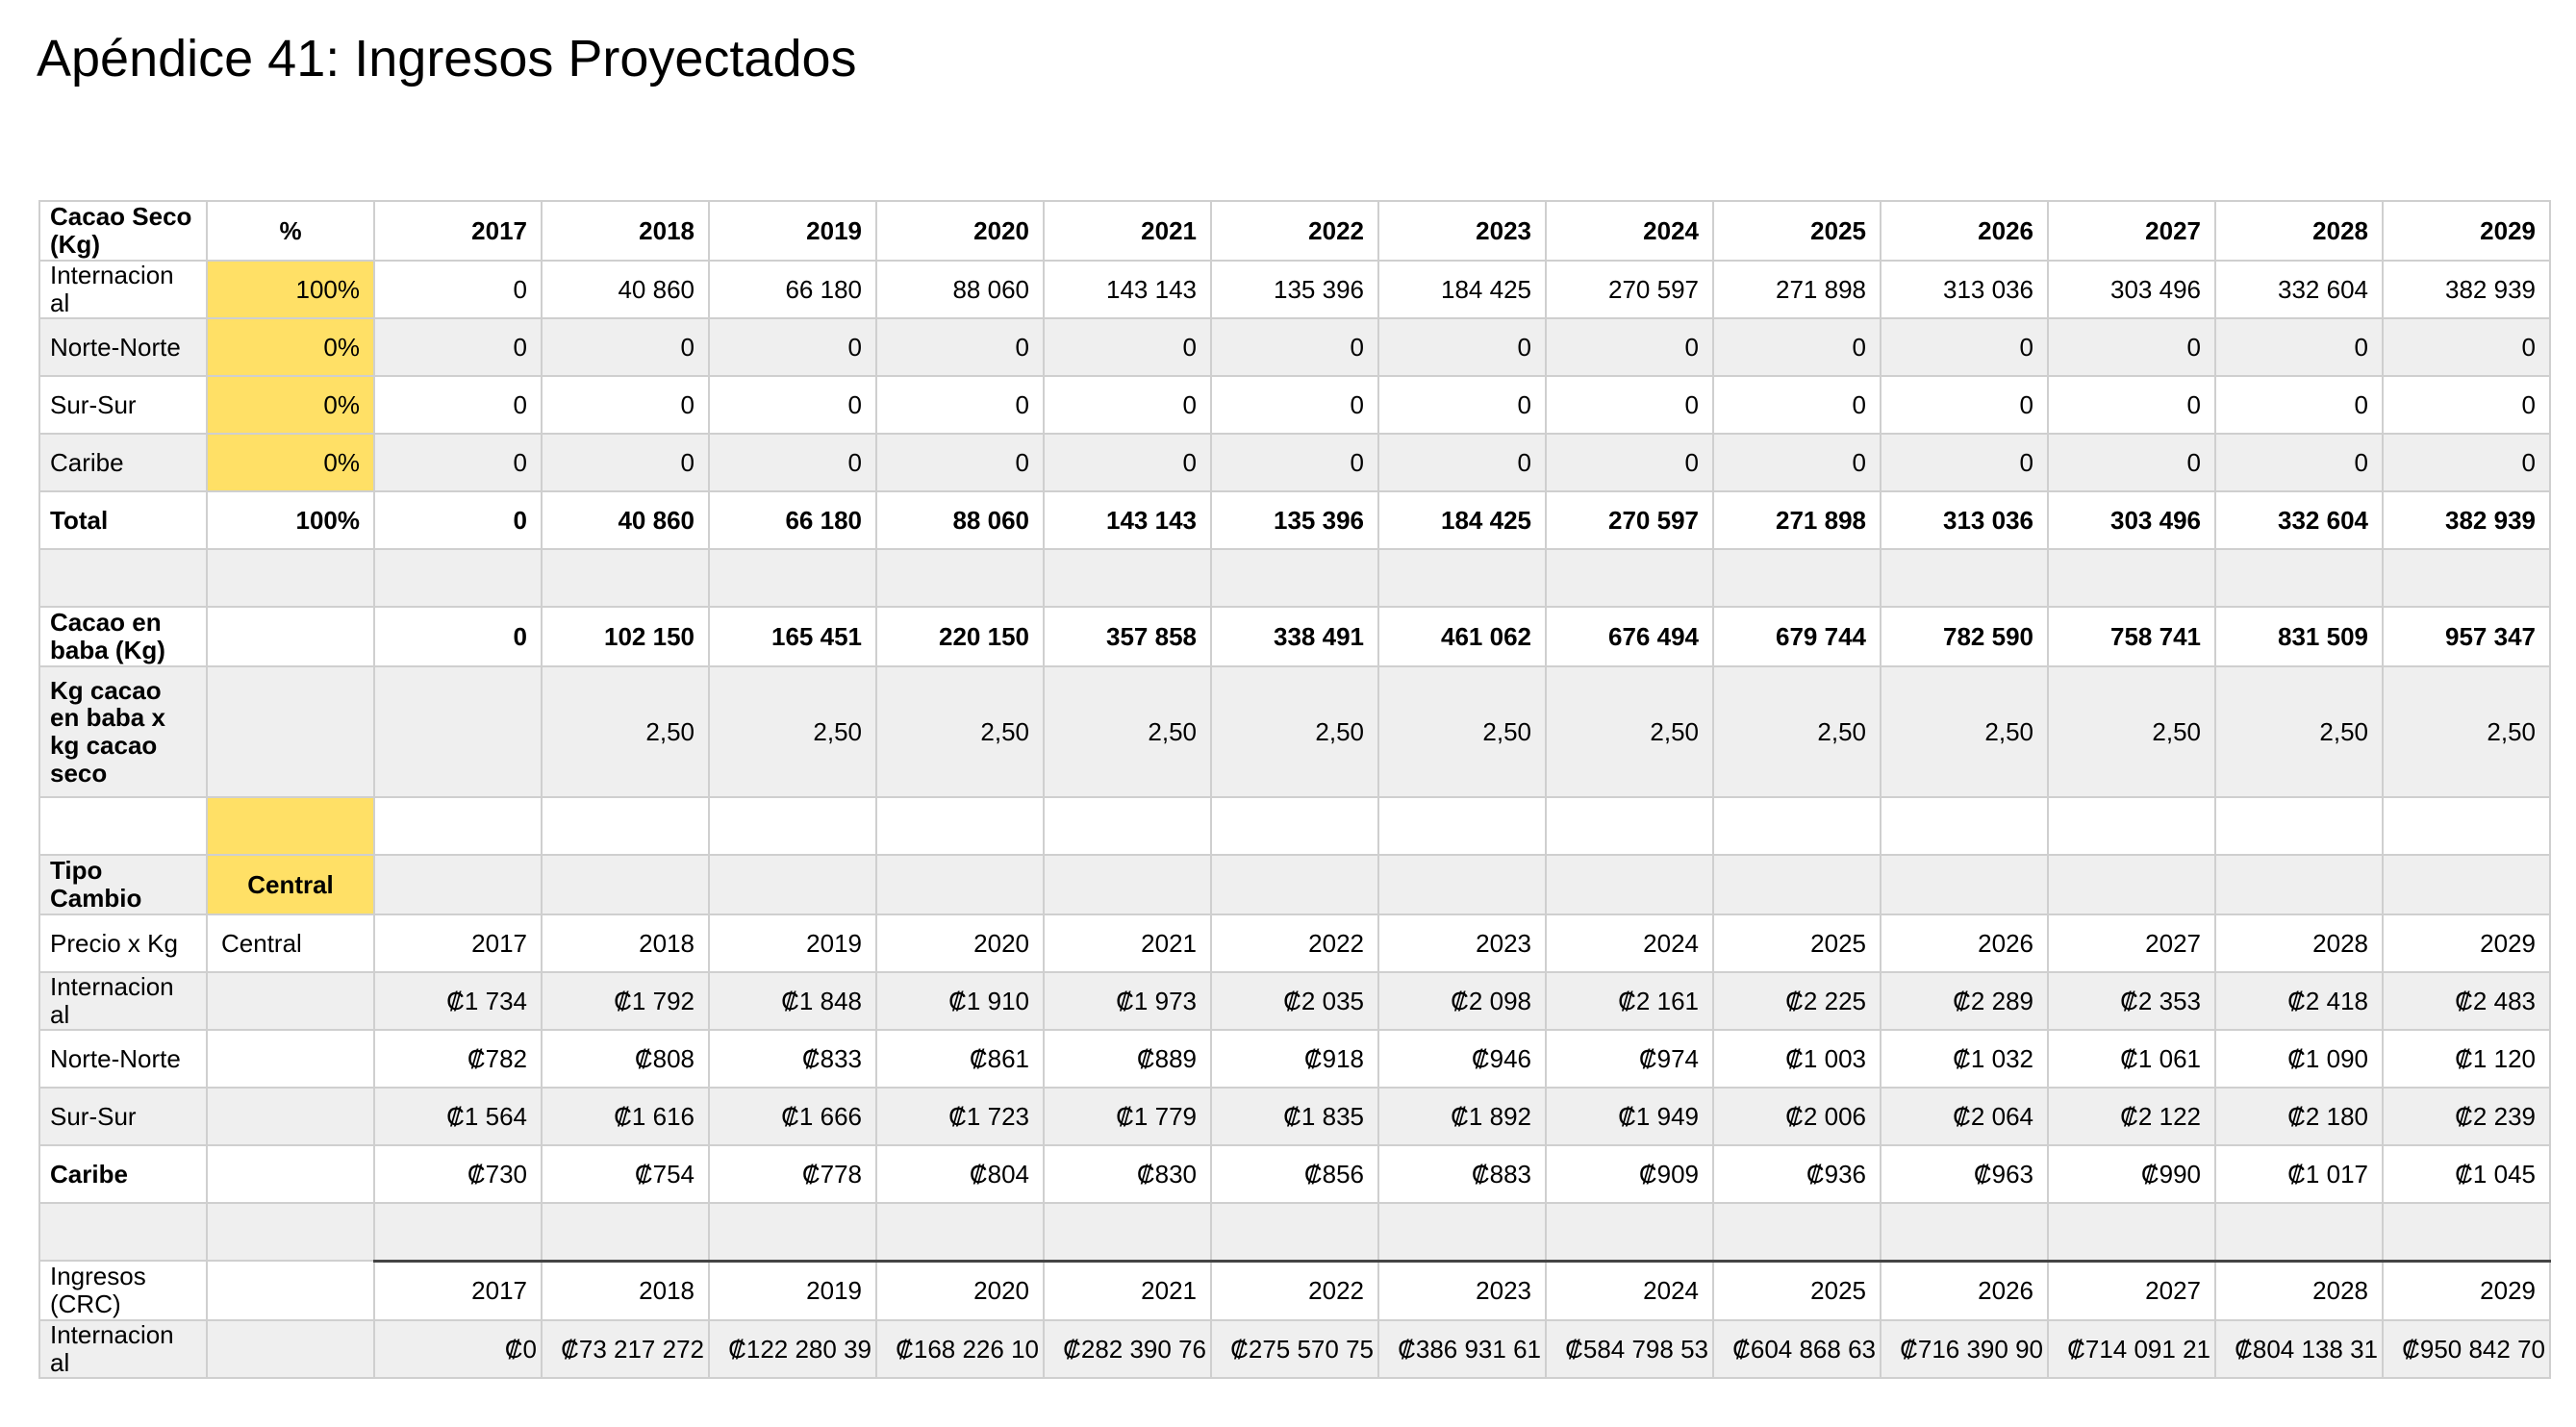 This screenshot has height=1427, width=2576. What do you see at coordinates (123, 731) in the screenshot?
I see `row-label-cell: Kg cacao en baba x kg cacao seco` at bounding box center [123, 731].